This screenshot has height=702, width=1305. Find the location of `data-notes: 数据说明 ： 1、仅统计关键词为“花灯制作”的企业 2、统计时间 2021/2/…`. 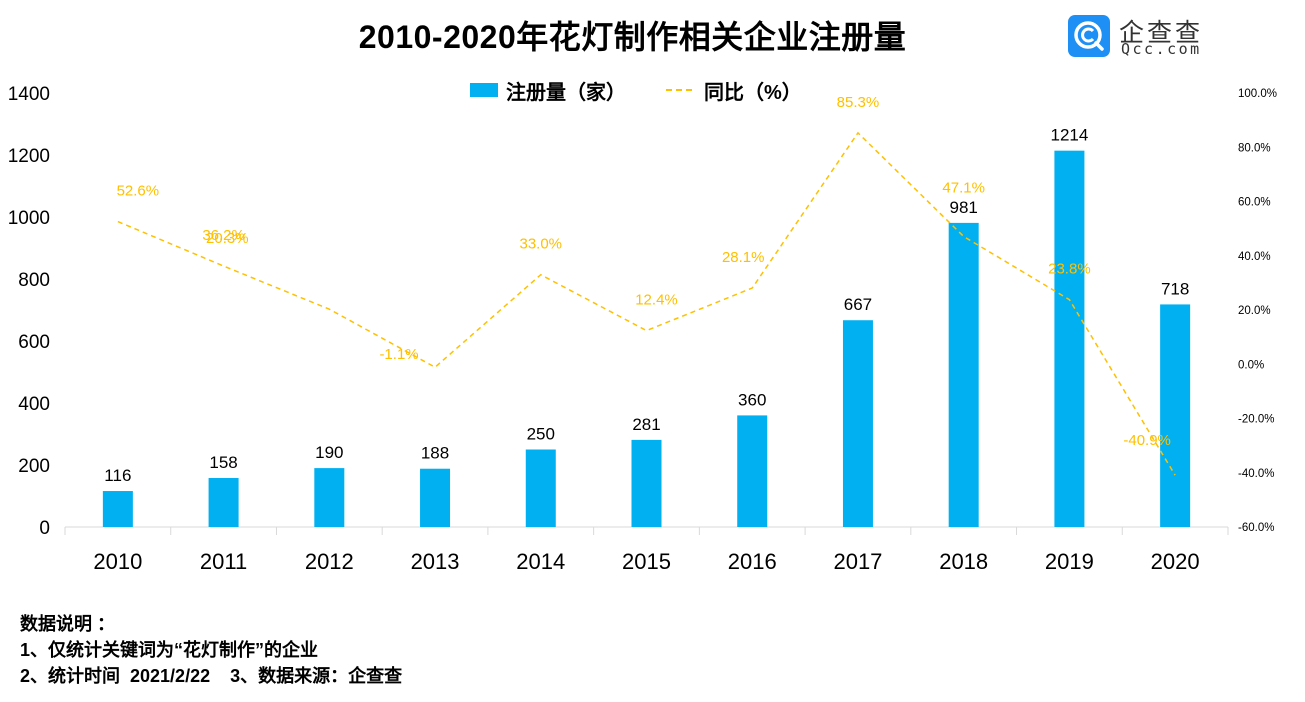

data-notes: 数据说明 ： 1、仅统计关键词为“花灯制作”的企业 2、统计时间 2021/2/… is located at coordinates (211, 650).